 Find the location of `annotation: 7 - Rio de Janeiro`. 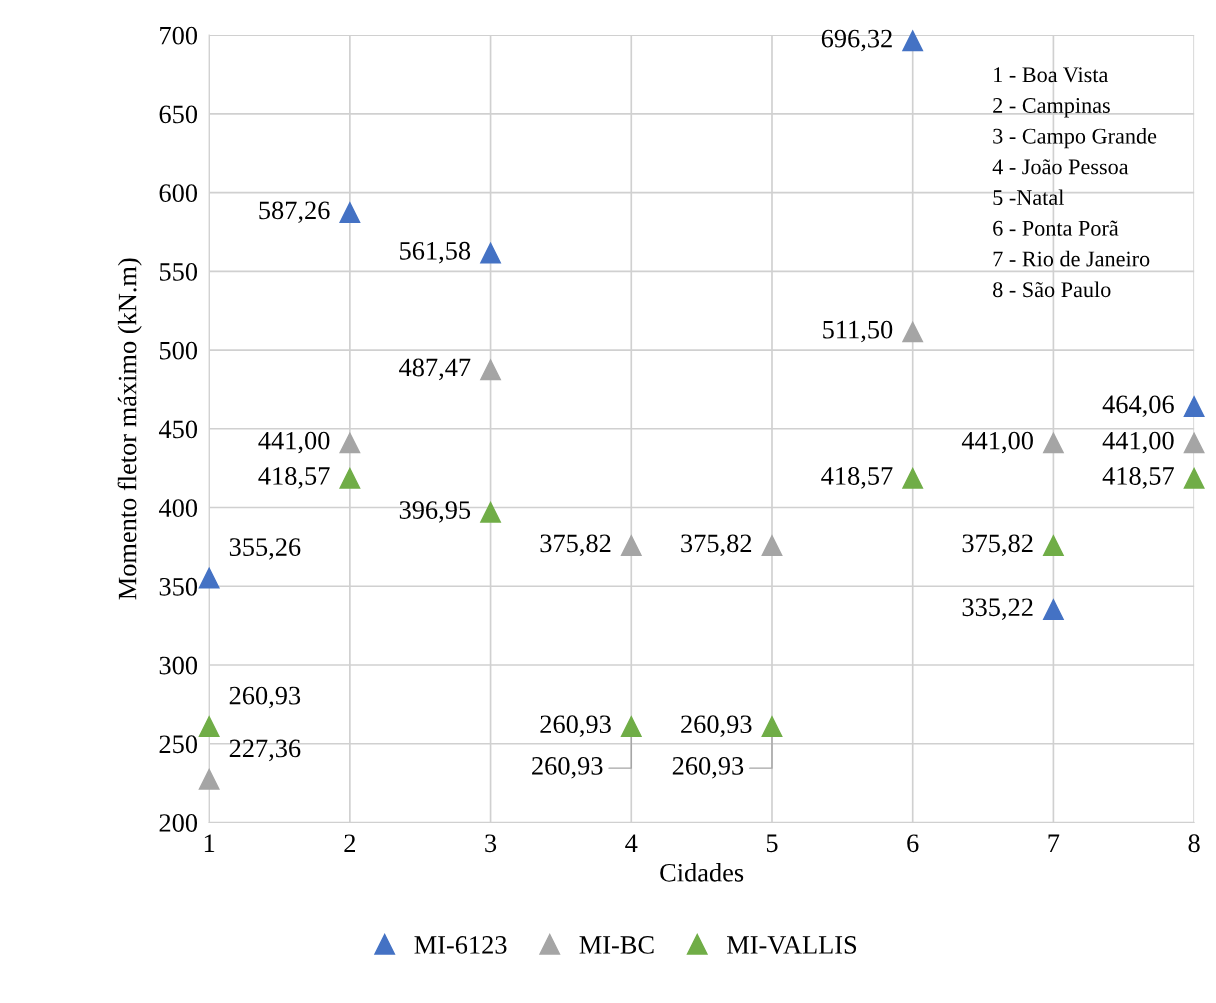

annotation: 7 - Rio de Janeiro is located at coordinates (1071, 258).